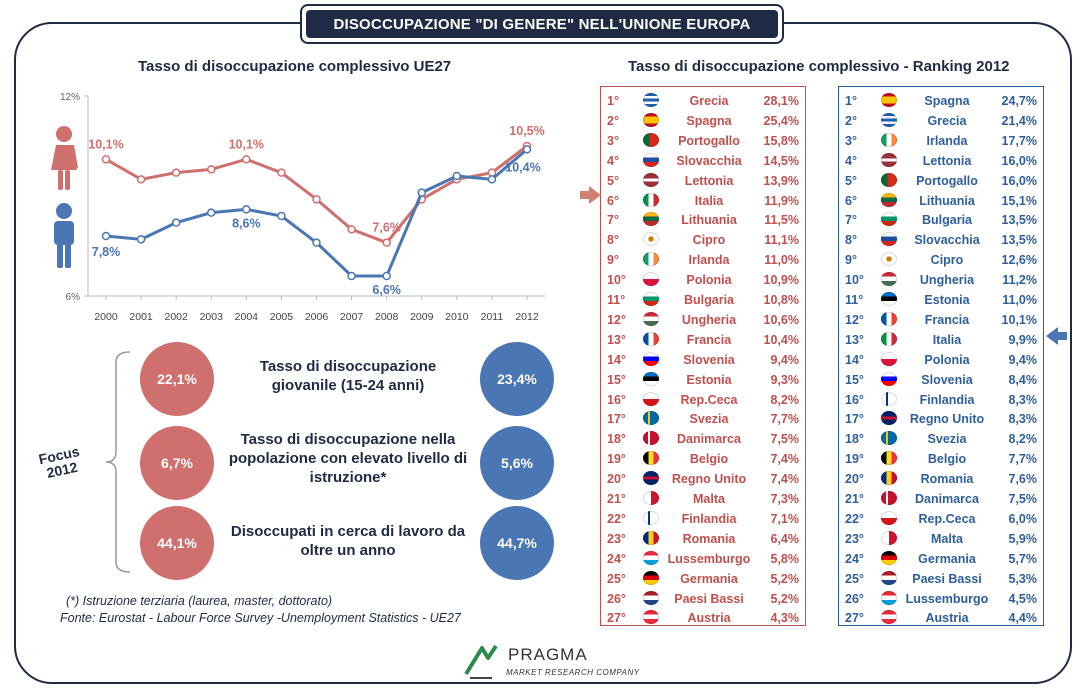 The image size is (1081, 688). Describe the element at coordinates (947, 319) in the screenshot. I see `country-name: Francia` at that location.